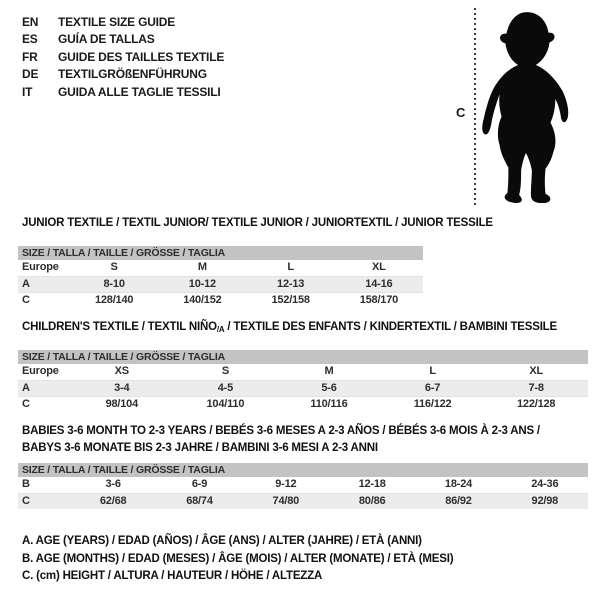  I want to click on value-cell: 68/74, so click(199, 501).